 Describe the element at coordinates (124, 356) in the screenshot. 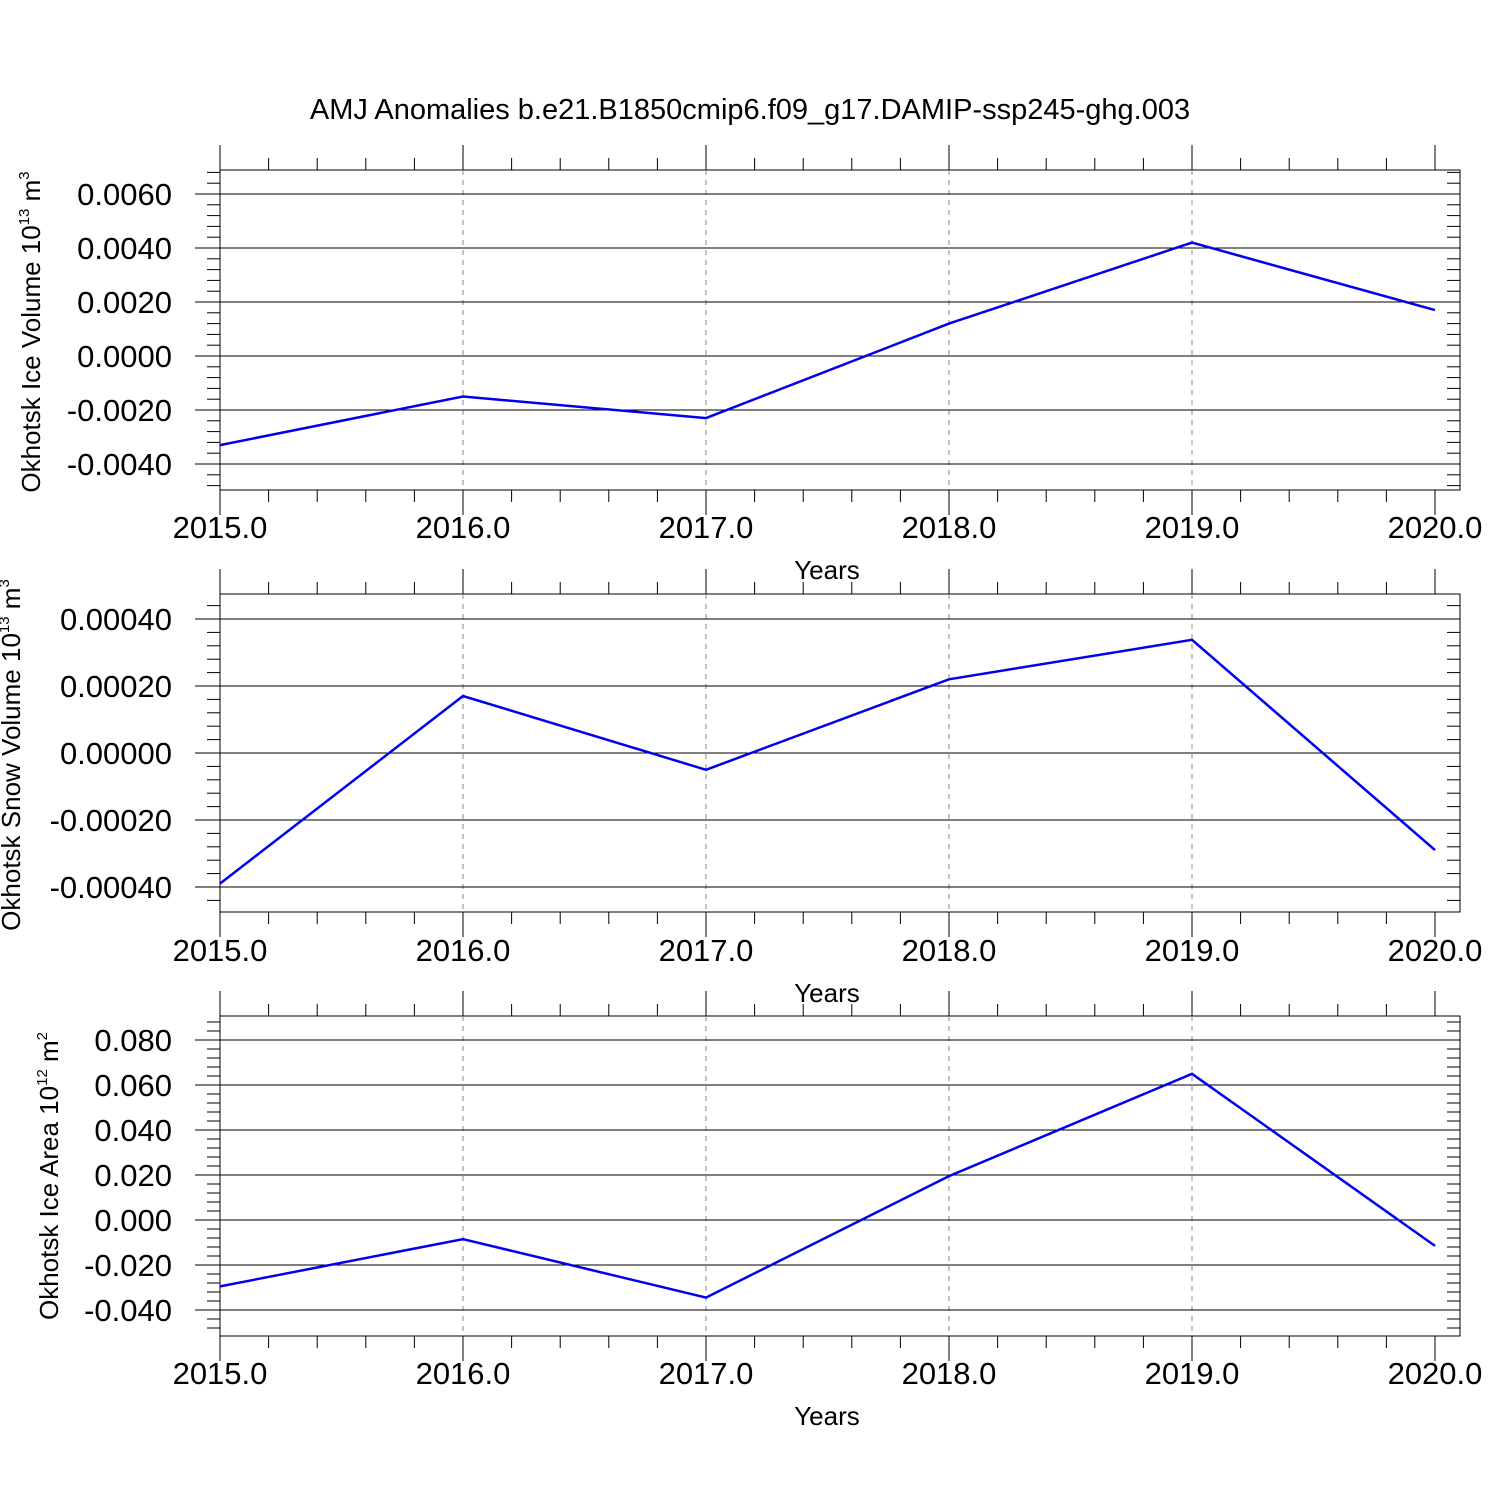

I see `y-tick-label: 0.0000` at that location.